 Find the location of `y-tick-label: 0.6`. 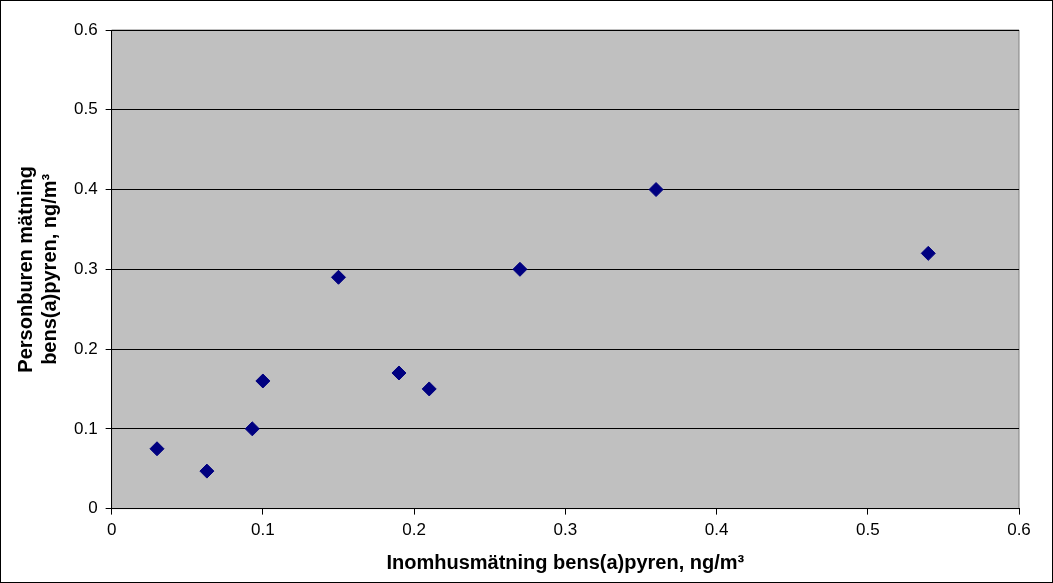

y-tick-label: 0.6 is located at coordinates (85, 29).